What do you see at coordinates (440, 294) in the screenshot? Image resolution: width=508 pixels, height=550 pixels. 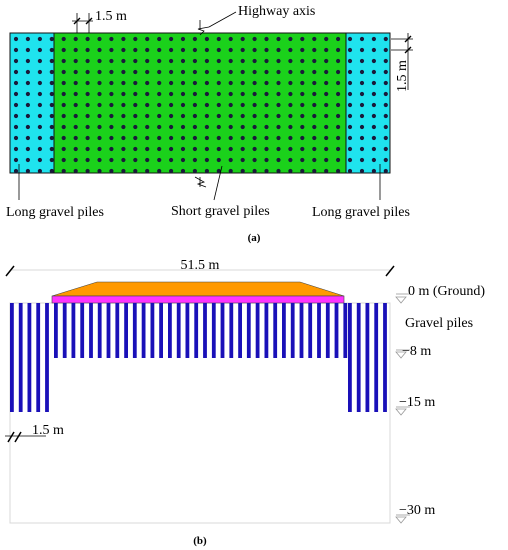 I see `ground-level-marker: 0 m (Ground)` at bounding box center [440, 294].